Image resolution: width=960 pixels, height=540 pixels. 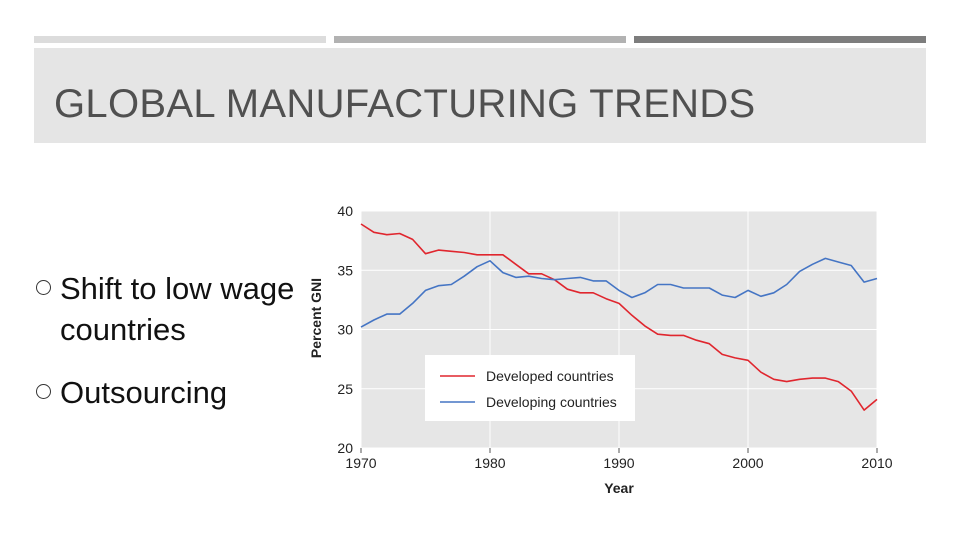 I want to click on series-line-developing, so click(x=619, y=292).